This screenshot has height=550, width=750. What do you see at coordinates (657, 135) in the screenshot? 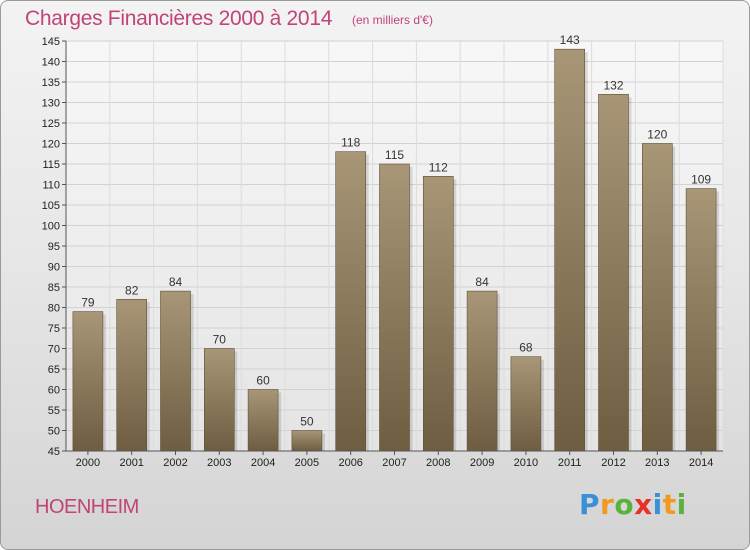
I see `data-label: 120` at bounding box center [657, 135].